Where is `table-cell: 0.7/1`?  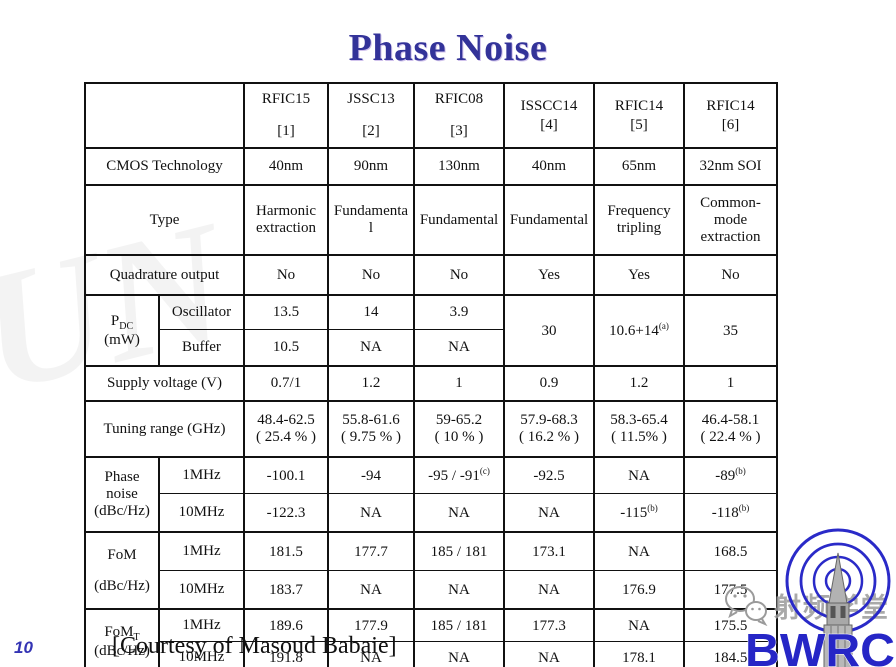 table-cell: 0.7/1 is located at coordinates (286, 383).